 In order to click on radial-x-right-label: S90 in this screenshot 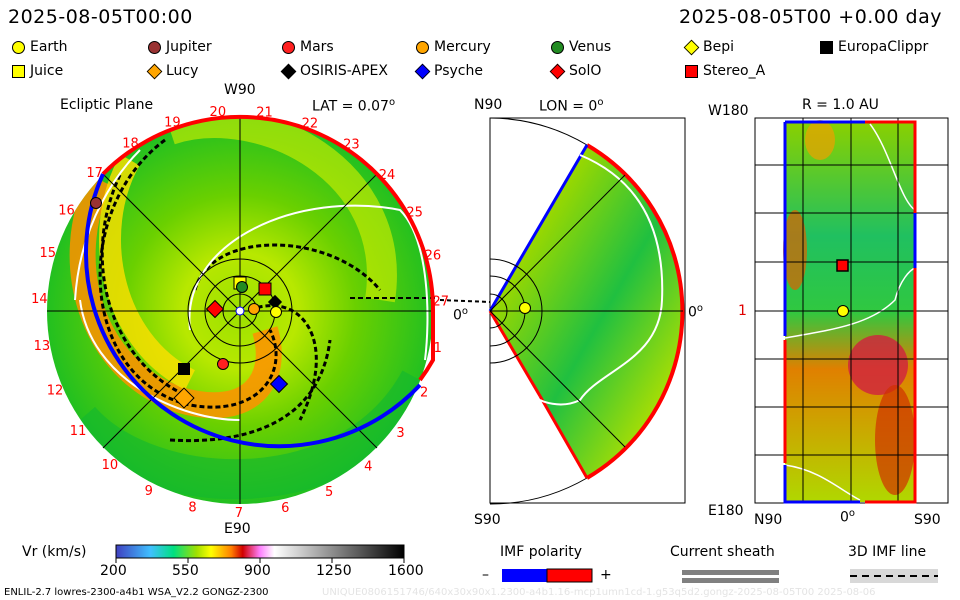, I will do `click(927, 520)`.